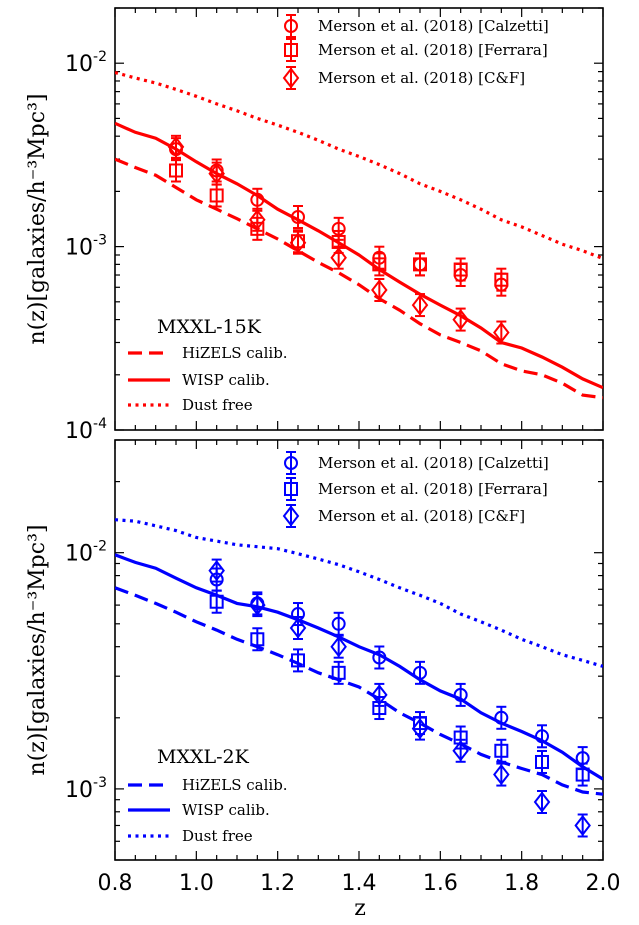 This screenshot has width=639, height=925. I want to click on data-points, so click(338, 239).